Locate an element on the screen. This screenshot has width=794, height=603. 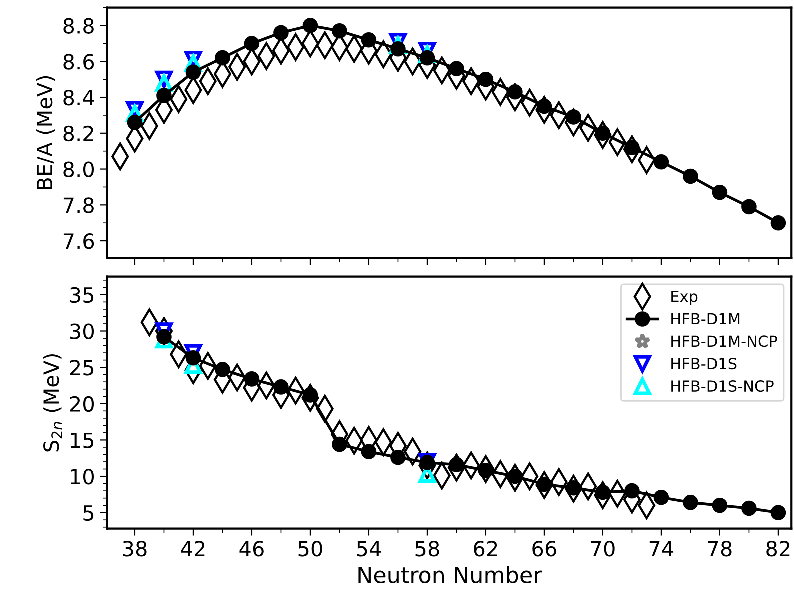
x-tick-label: 74 is located at coordinates (662, 548).